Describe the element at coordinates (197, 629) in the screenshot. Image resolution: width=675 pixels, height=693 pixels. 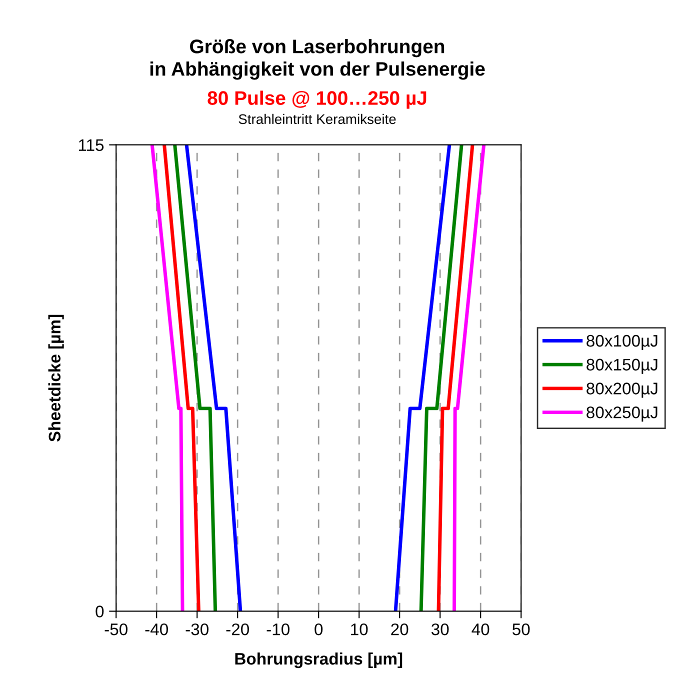
I see `x-tick-label: -30` at that location.